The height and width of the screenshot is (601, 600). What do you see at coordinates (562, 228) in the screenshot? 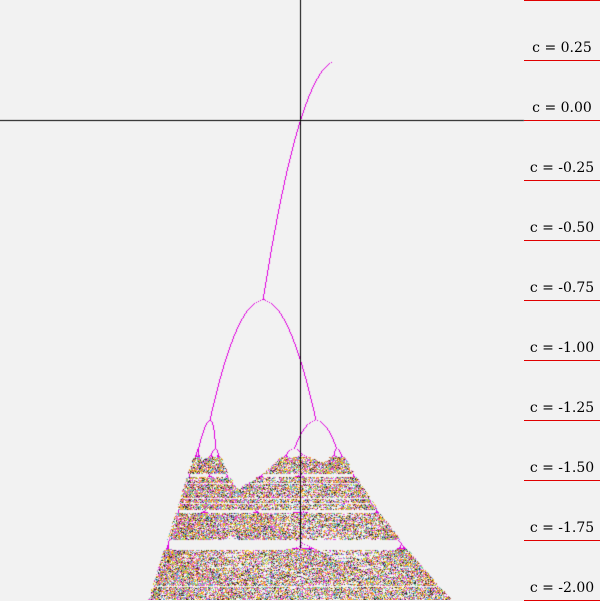
I see `c-label: c = -0.50` at bounding box center [562, 228].